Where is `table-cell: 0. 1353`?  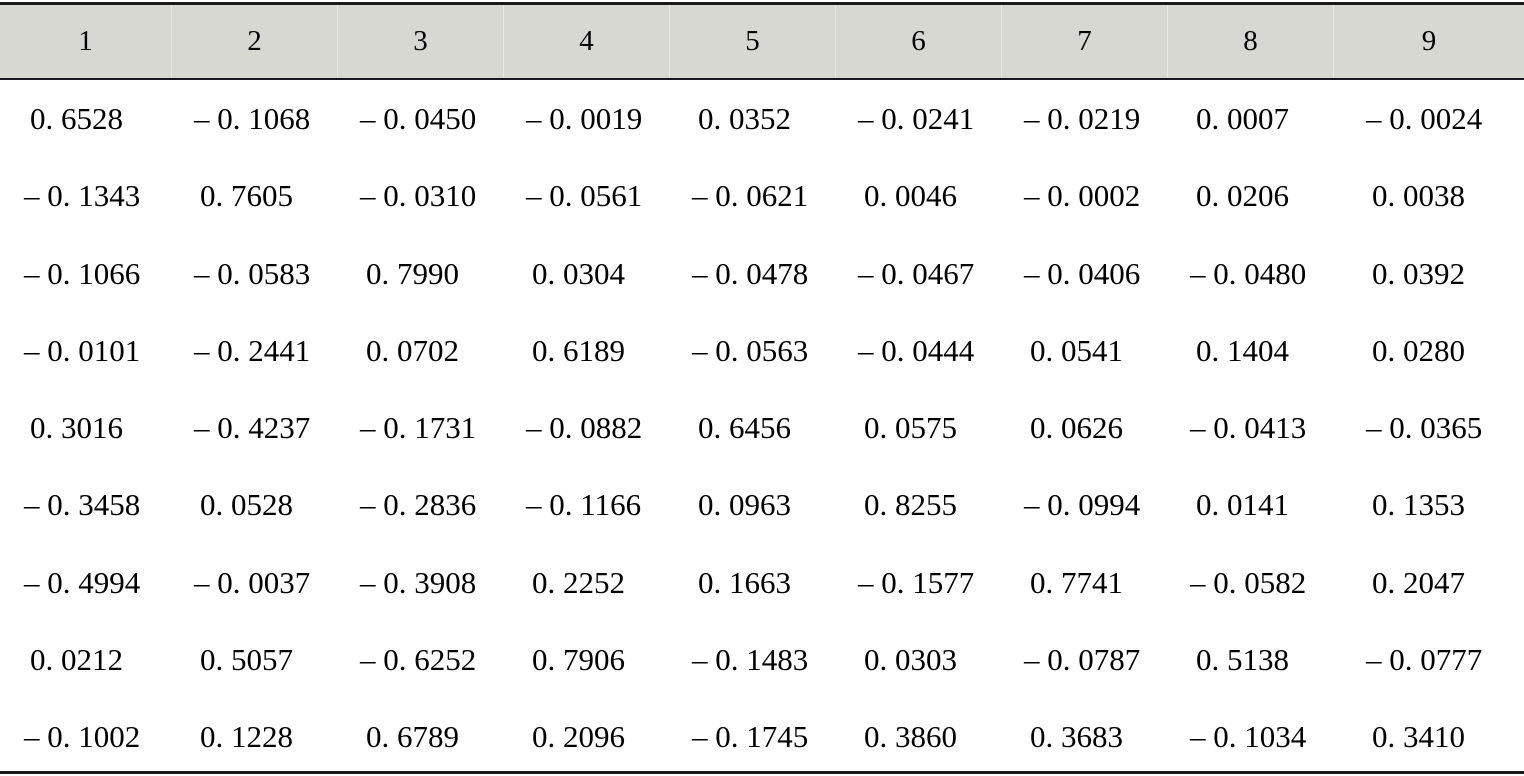
table-cell: 0. 1353 is located at coordinates (1418, 505).